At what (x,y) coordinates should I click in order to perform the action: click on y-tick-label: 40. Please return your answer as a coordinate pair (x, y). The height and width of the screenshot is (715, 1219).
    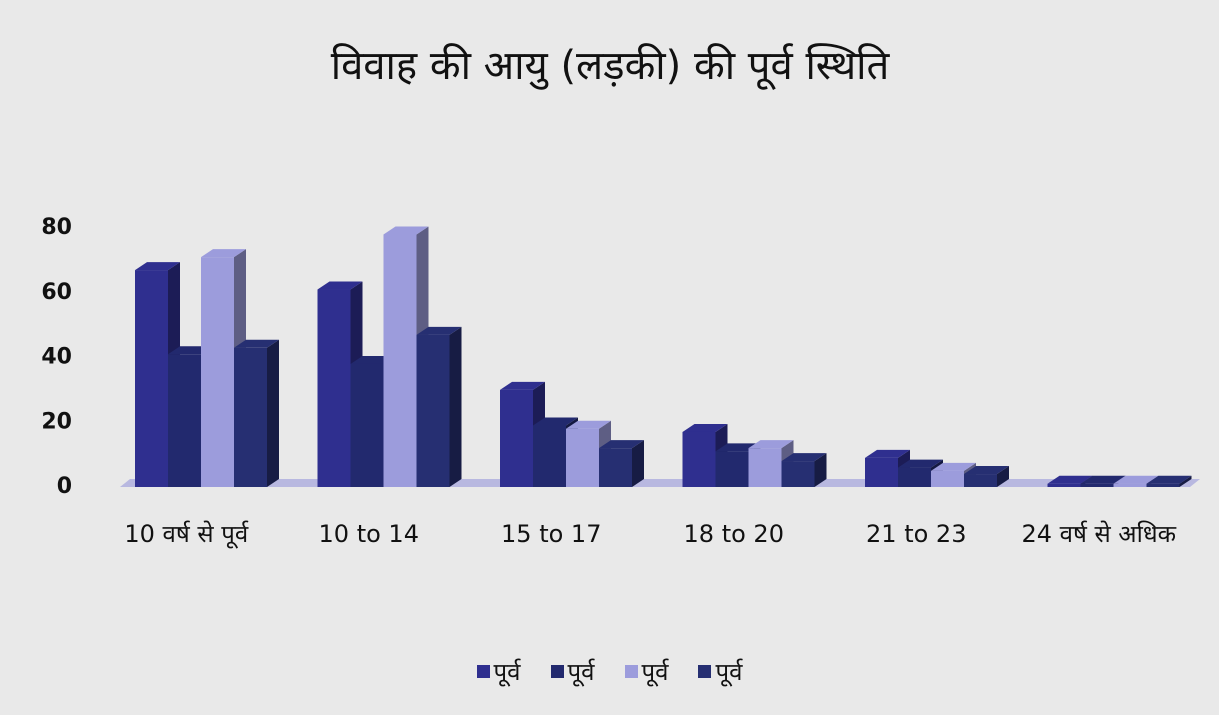
    Looking at the image, I should click on (56, 357).